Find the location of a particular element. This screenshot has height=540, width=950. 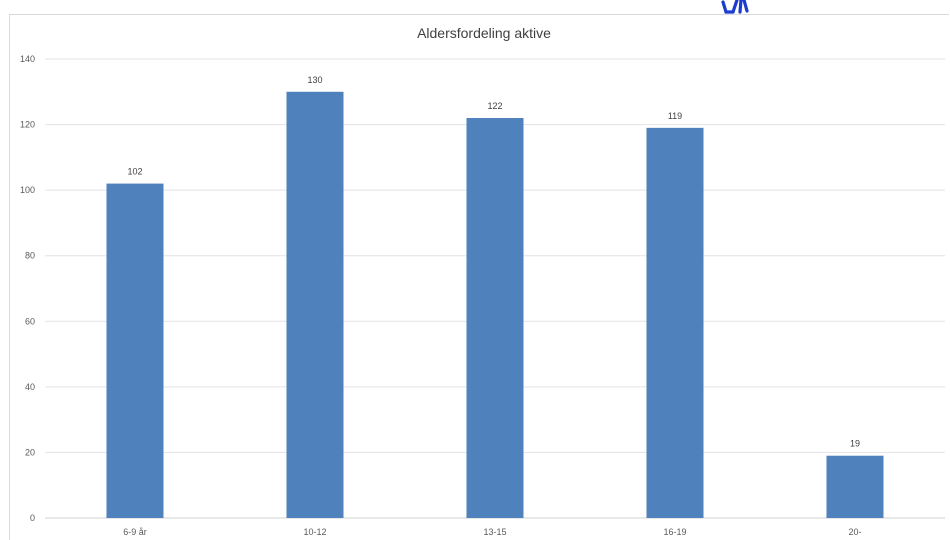

y-tick-label: 120 is located at coordinates (27, 125).